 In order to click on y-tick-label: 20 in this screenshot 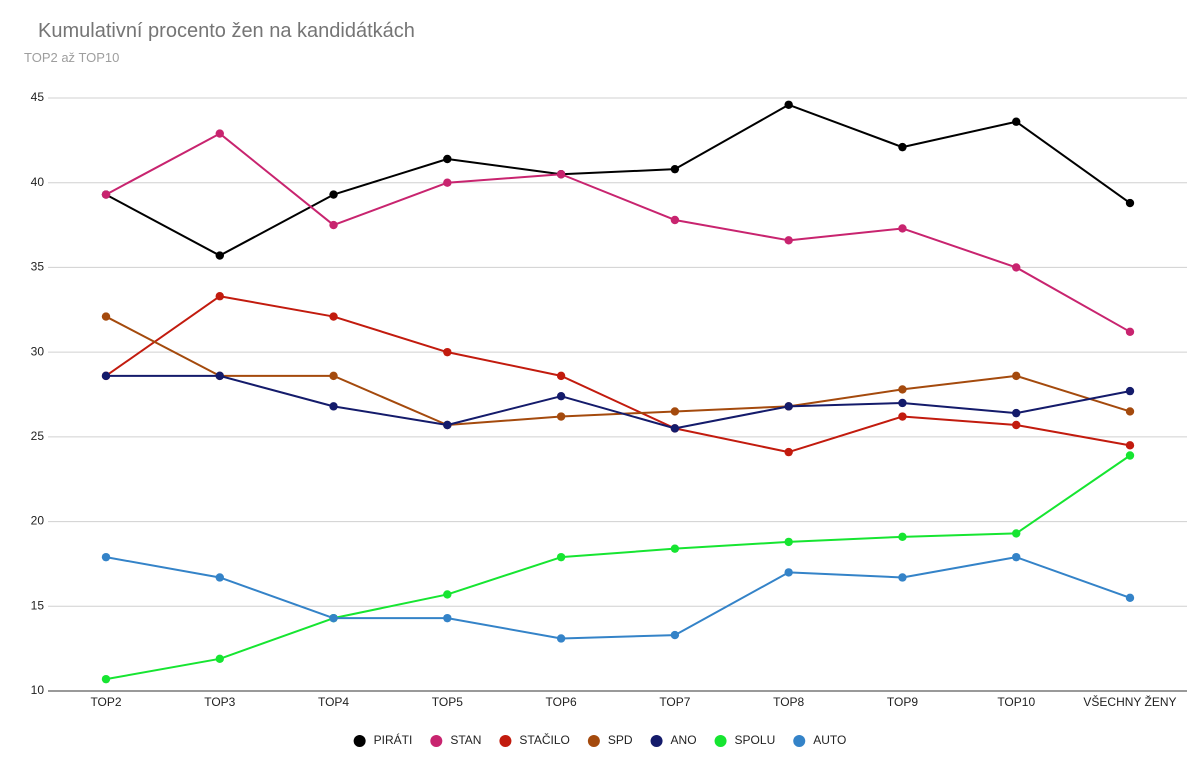, I will do `click(38, 521)`.